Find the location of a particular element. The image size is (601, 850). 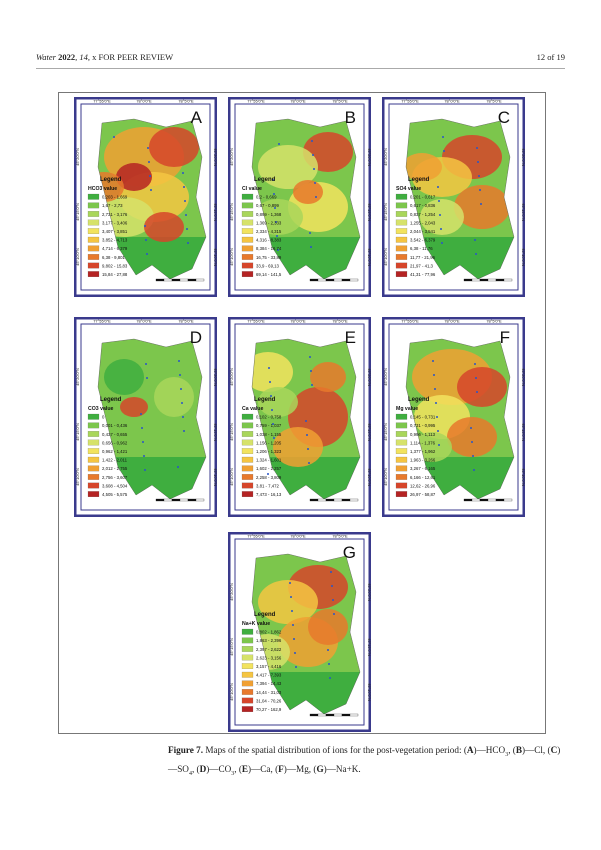

legend-class-label: 15,84 - 27,88 is located at coordinates (115, 274).